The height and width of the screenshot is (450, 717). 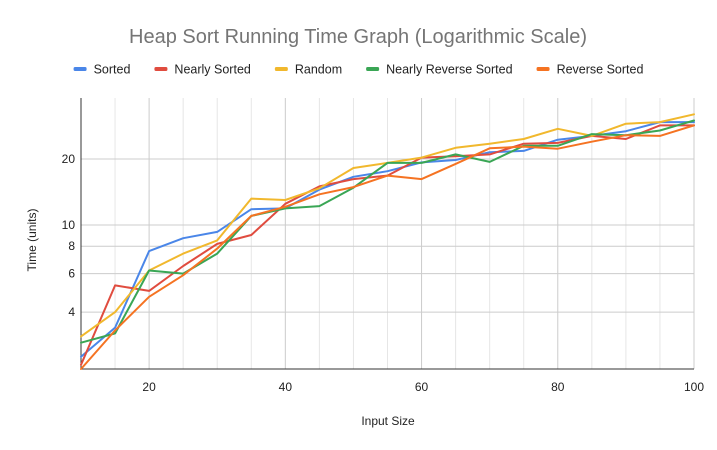 What do you see at coordinates (212, 70) in the screenshot?
I see `legend-label: Nearly Sorted` at bounding box center [212, 70].